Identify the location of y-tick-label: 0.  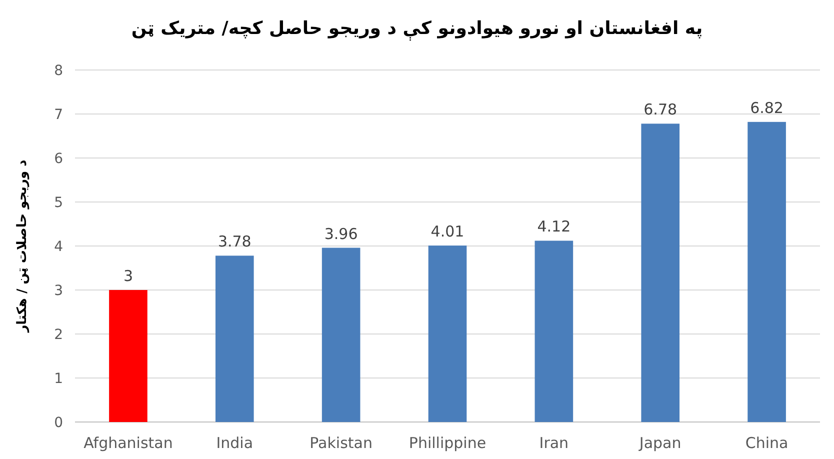
(58, 423).